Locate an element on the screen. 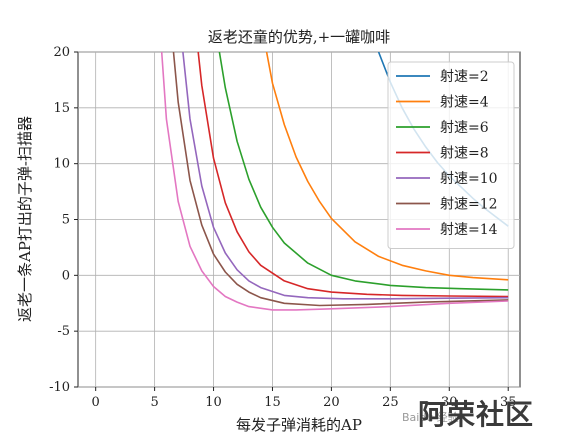 The height and width of the screenshot is (435, 580). y-tick-label: 0 is located at coordinates (66, 275).